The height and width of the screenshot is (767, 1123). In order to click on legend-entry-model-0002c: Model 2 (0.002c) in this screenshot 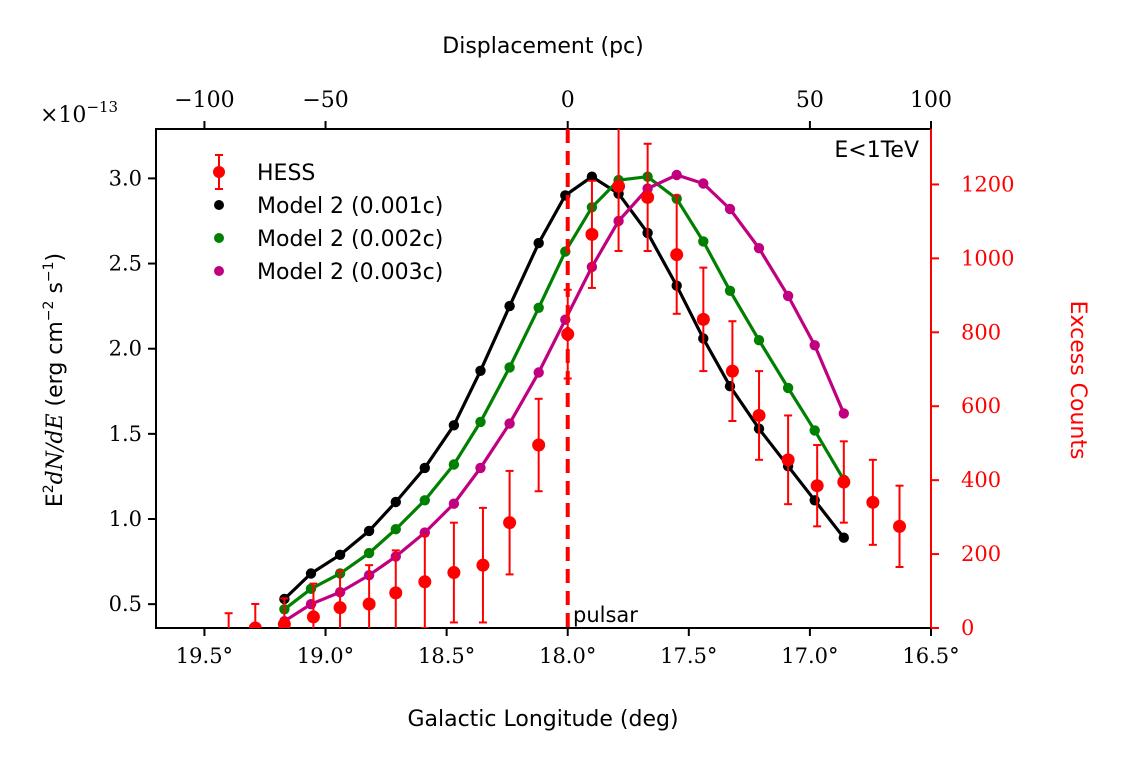, I will do `click(328, 239)`.